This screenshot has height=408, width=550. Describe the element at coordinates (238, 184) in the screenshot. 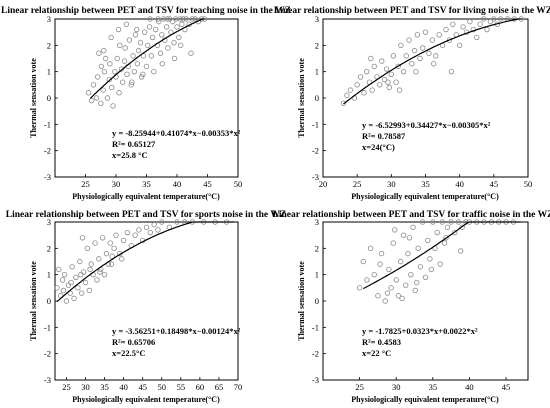

I see `x-tick-label: 50` at that location.